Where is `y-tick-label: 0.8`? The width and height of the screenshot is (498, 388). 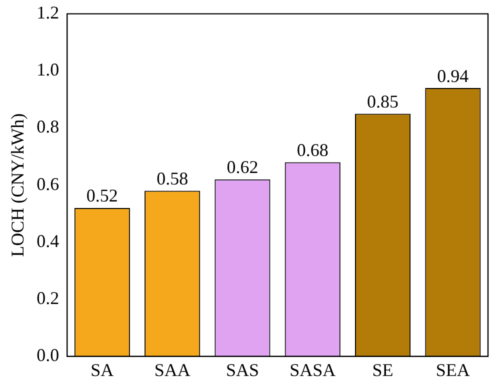
y-tick-label: 0.8 is located at coordinates (48, 126).